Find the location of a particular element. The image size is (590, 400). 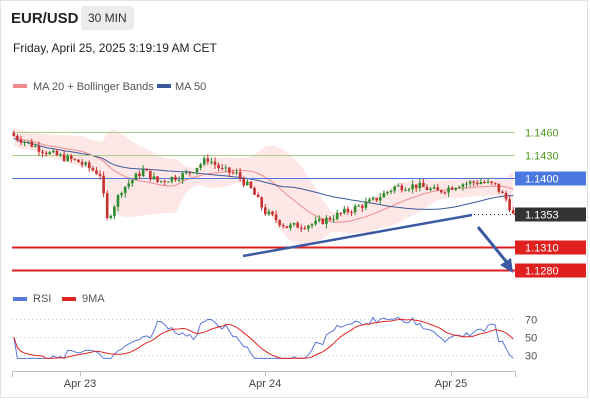

rsi-legend-swatch is located at coordinates (20, 299).